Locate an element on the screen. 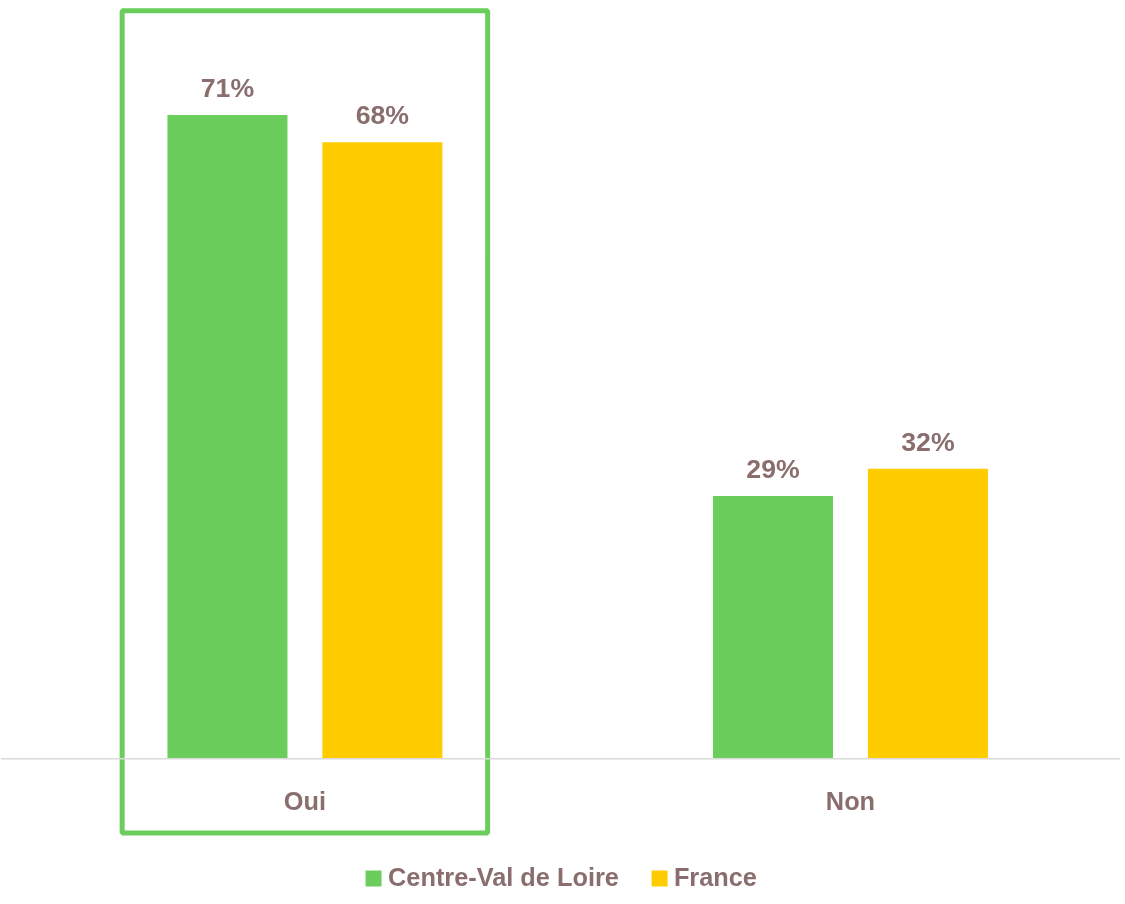  x-tick-label: Non is located at coordinates (850, 800).